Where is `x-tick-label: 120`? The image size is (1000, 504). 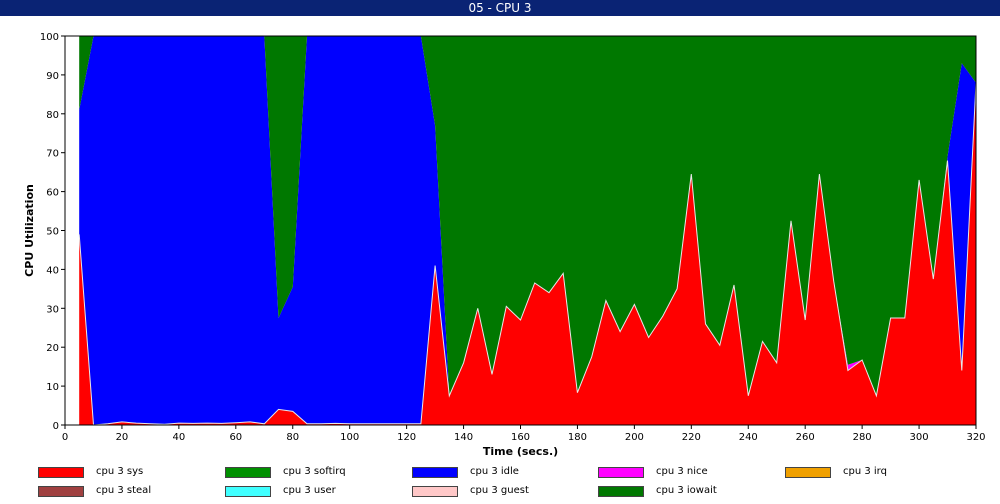
x-tick-label: 120 is located at coordinates (406, 437).